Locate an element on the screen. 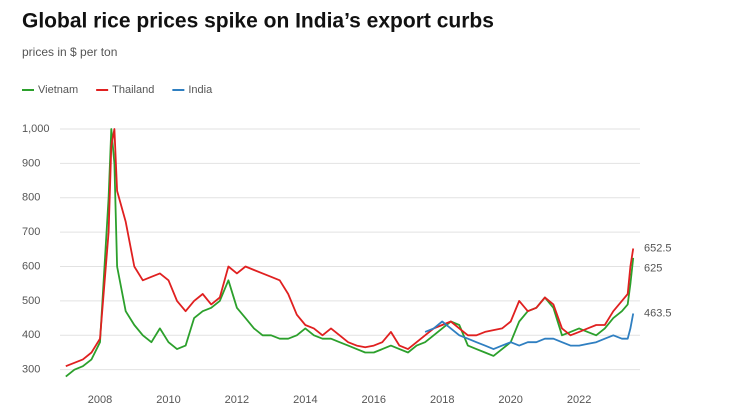 This screenshot has width=742, height=417. x-tick-label: 2008 is located at coordinates (100, 400).